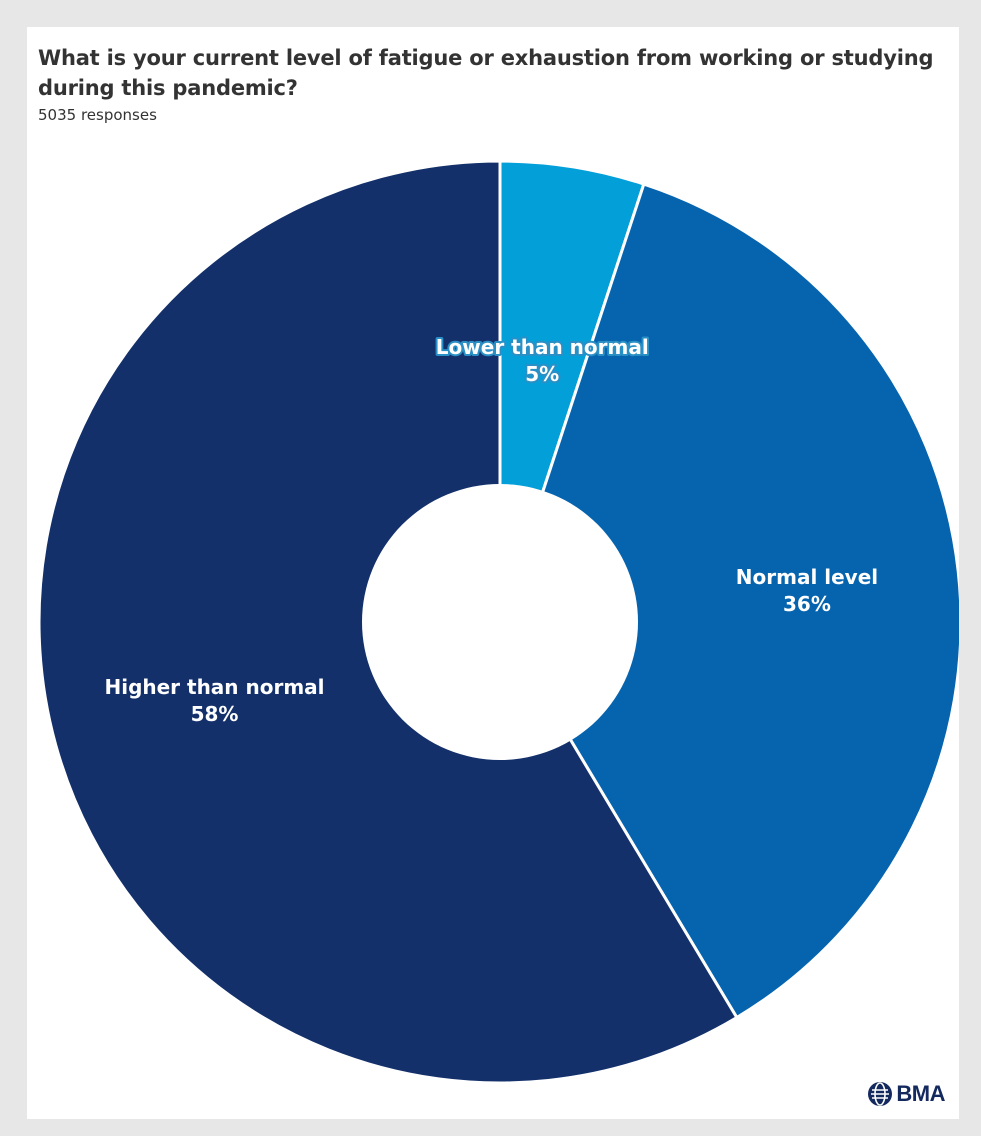 The image size is (981, 1136). What do you see at coordinates (920, 1093) in the screenshot?
I see `bma-logo-text: BMA` at bounding box center [920, 1093].